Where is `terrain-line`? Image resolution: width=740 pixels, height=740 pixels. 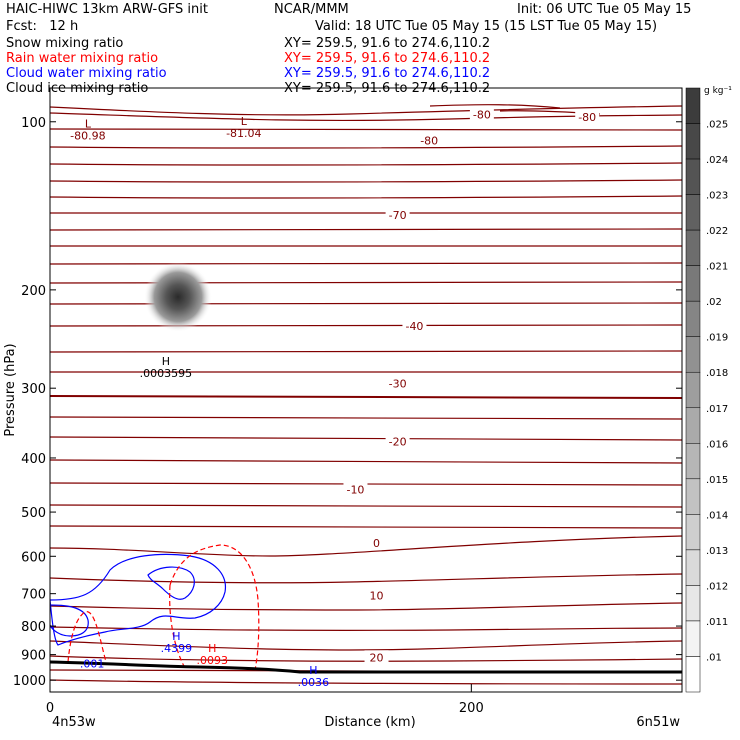
terrain-line is located at coordinates (366, 667).